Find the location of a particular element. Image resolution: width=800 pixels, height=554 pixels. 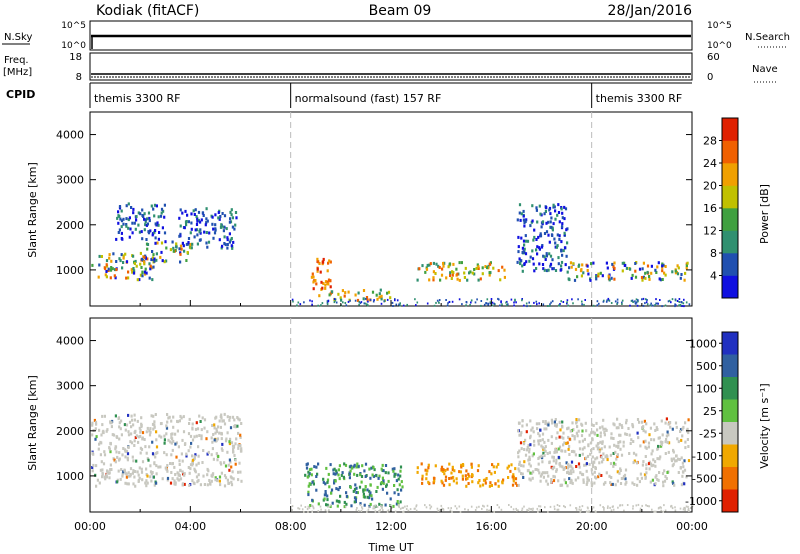

freq-tick-top: 18 is located at coordinates (75, 57).